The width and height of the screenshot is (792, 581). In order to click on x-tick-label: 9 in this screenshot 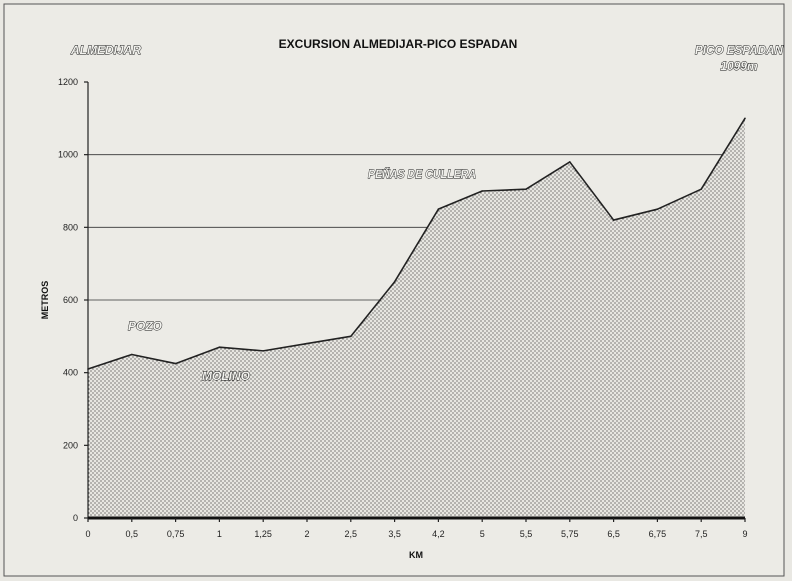, I will do `click(744, 534)`.